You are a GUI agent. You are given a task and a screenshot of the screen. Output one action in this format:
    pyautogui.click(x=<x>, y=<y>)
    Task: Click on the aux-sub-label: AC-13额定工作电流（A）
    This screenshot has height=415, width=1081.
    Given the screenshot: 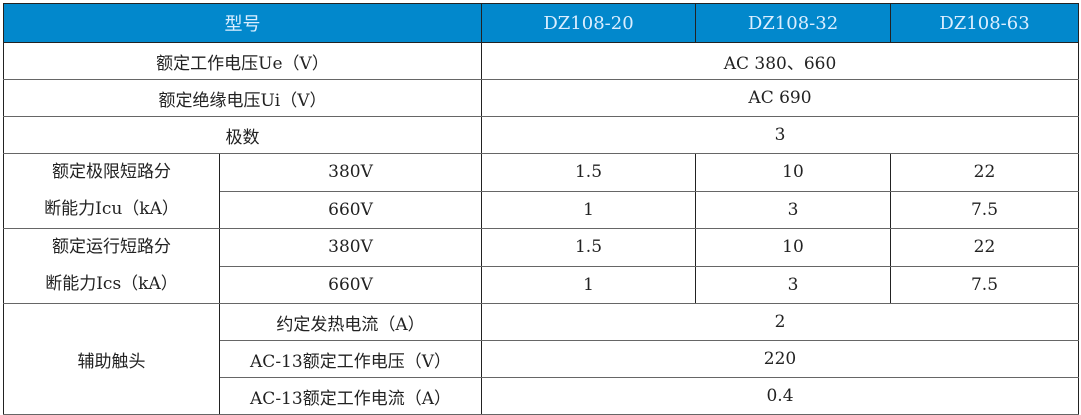 What is the action you would take?
    pyautogui.click(x=350, y=396)
    